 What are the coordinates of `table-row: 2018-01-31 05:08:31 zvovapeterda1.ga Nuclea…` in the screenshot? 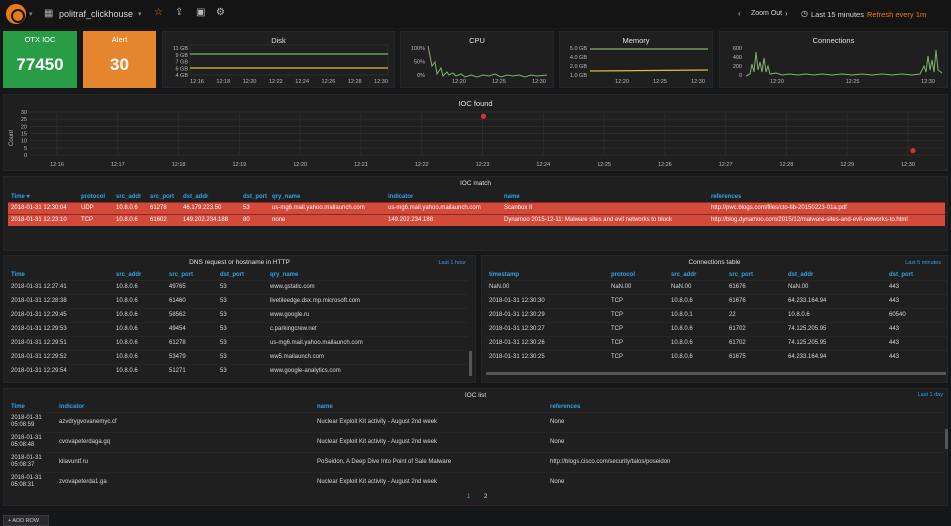 It's located at (476, 481).